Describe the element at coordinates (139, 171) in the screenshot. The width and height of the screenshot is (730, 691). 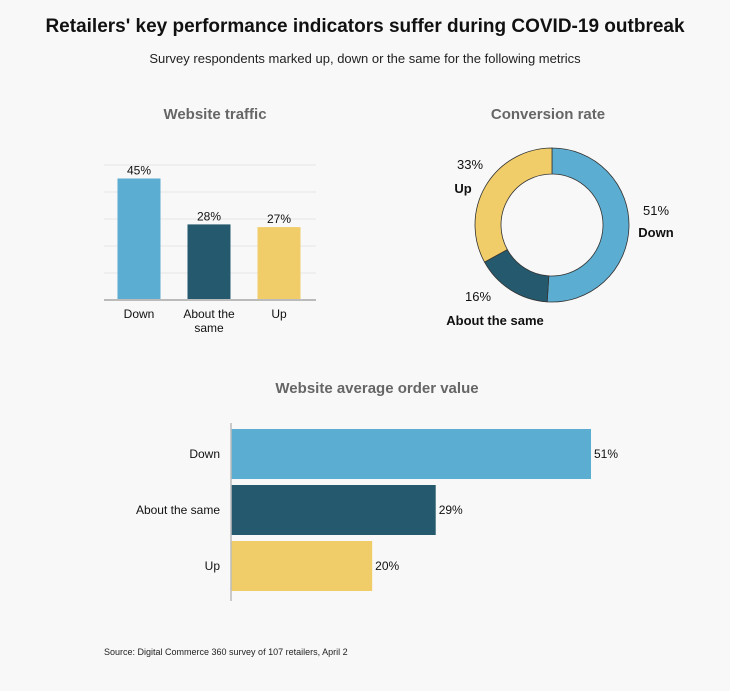
I see `traffic-value-label-down: 45%` at that location.